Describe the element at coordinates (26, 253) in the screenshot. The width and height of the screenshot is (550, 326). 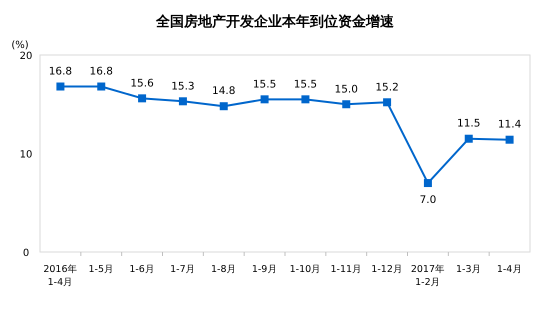
I see `y-tick-label: 0` at that location.